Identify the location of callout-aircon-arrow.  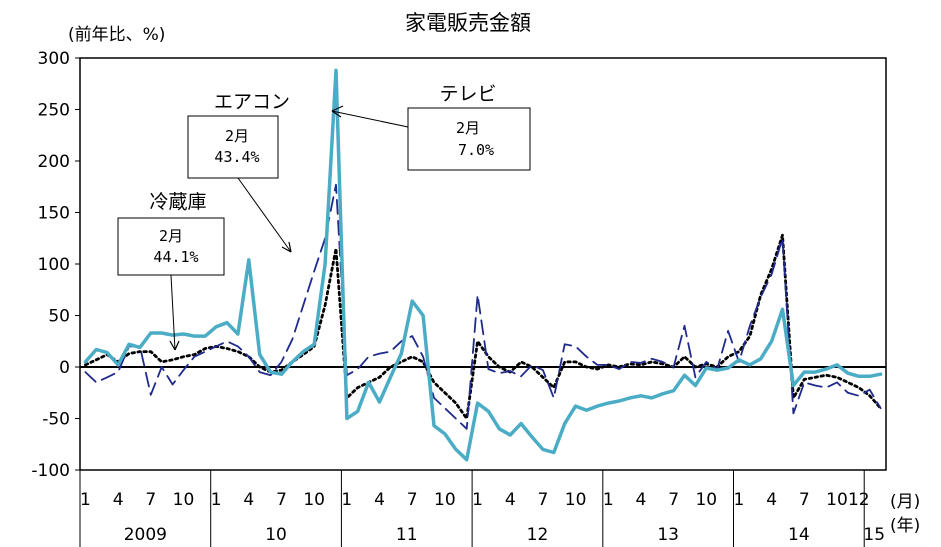
(264, 215).